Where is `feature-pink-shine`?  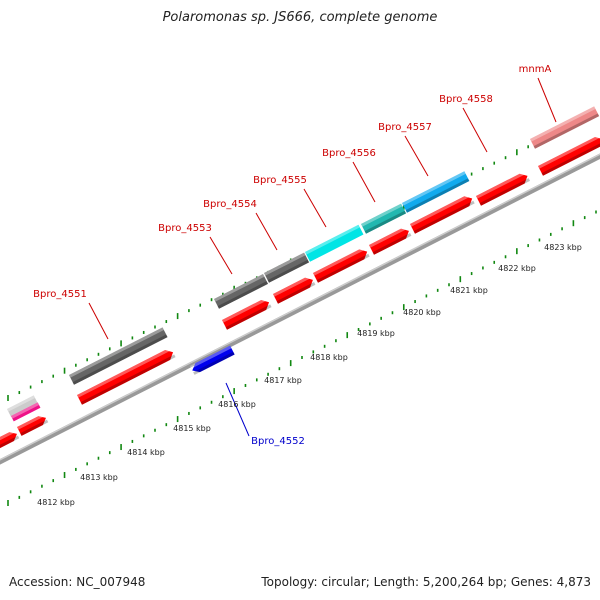
feature-pink-shine is located at coordinates (563, 124).